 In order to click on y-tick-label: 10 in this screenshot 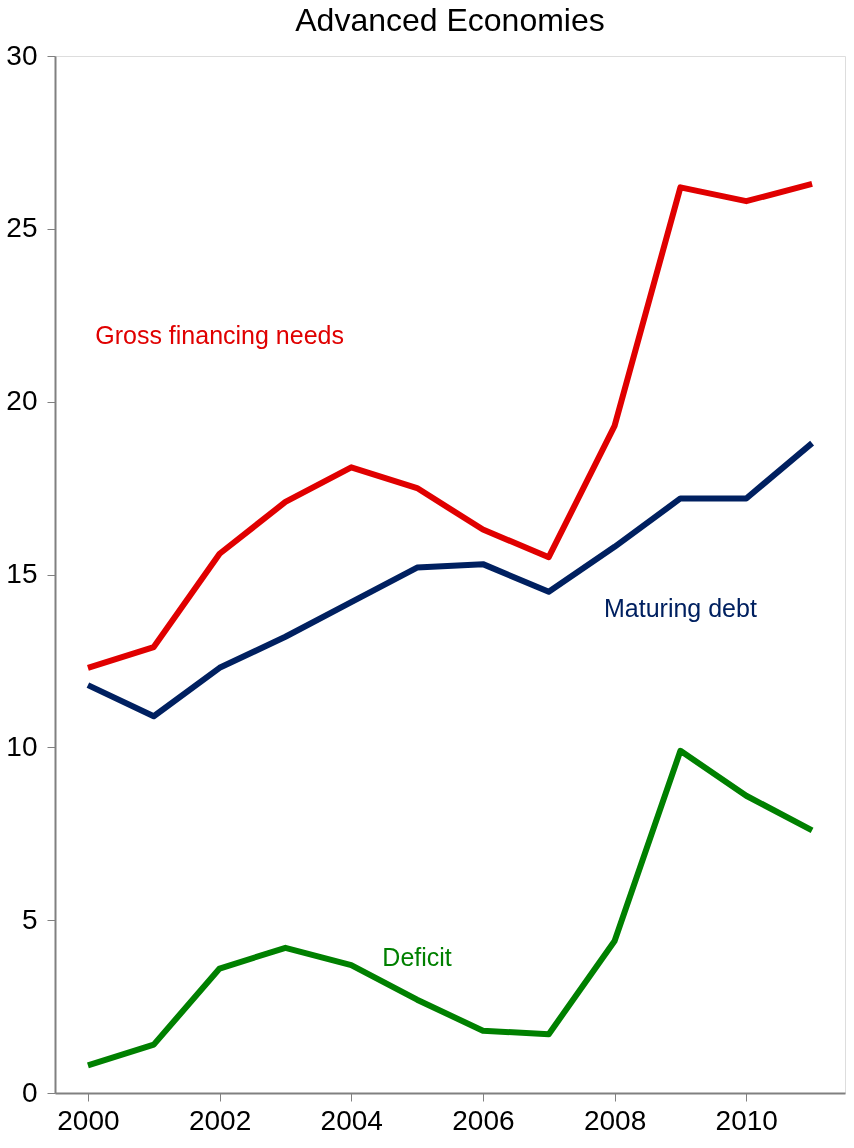, I will do `click(22, 746)`.